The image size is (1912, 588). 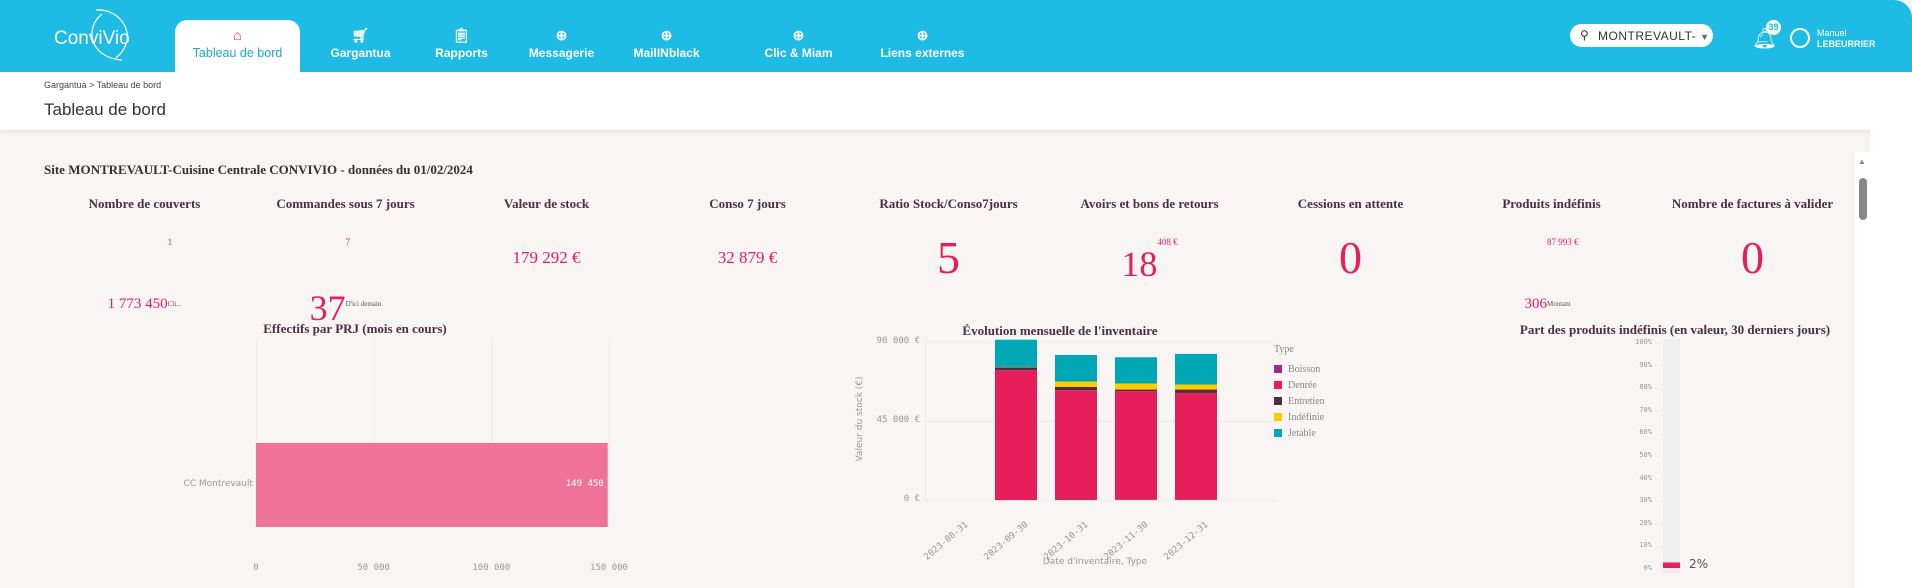 I want to click on axis-line, so click(x=925, y=419).